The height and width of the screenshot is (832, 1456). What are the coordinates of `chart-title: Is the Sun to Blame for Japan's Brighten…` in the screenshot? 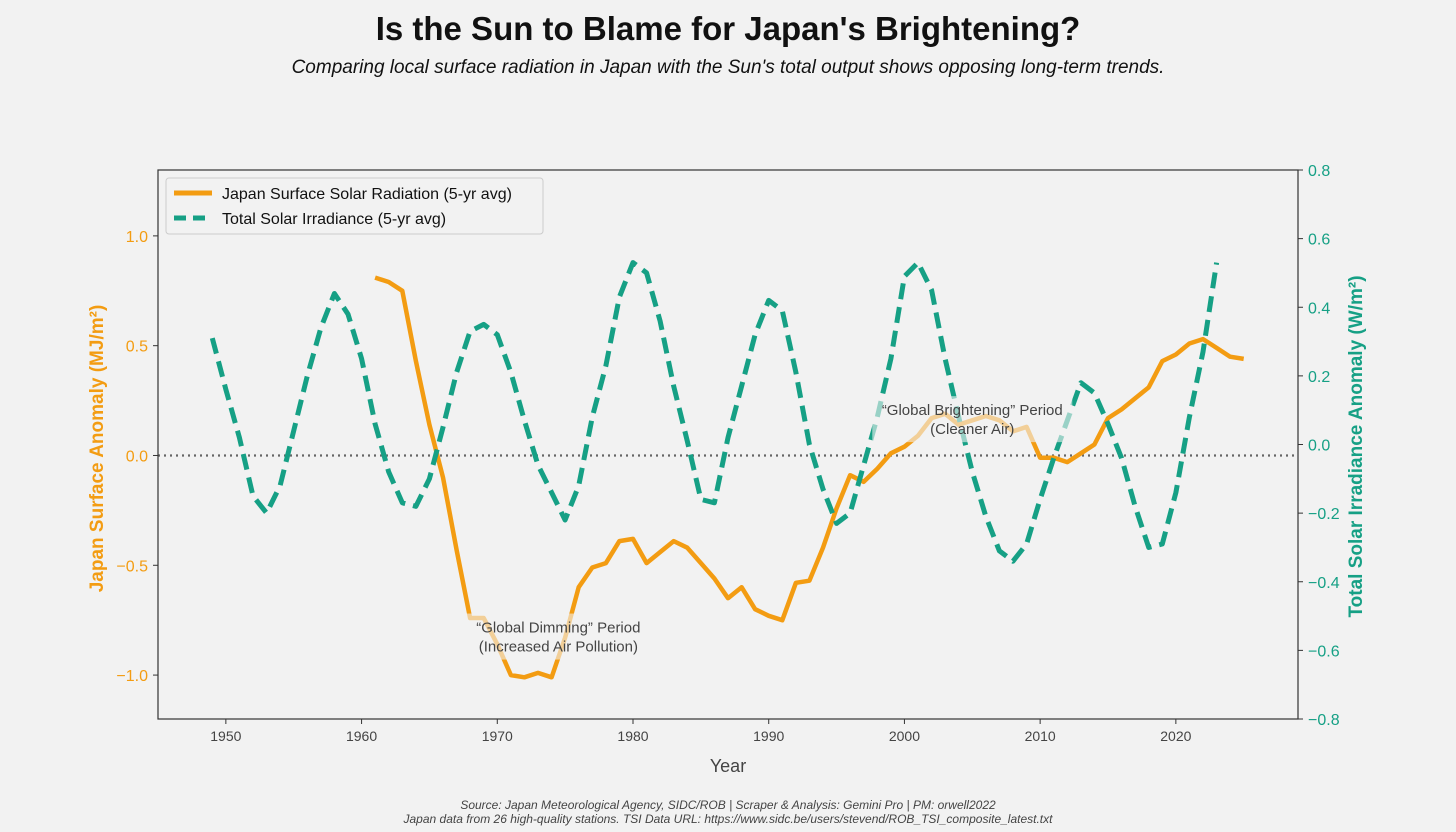 It's located at (728, 28).